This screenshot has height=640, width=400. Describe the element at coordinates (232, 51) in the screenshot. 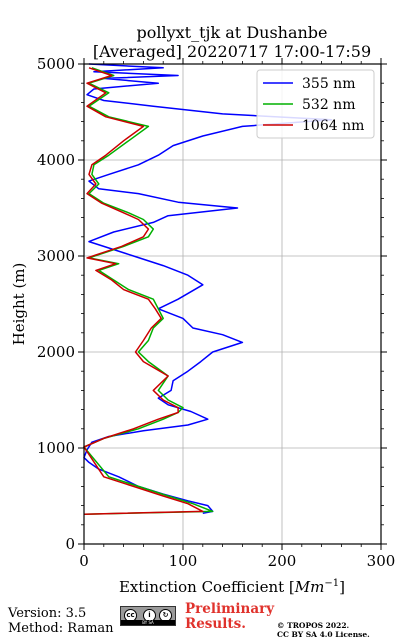

I see `chart-subtitle: [Averaged] 20220717 17:00-17:59` at that location.